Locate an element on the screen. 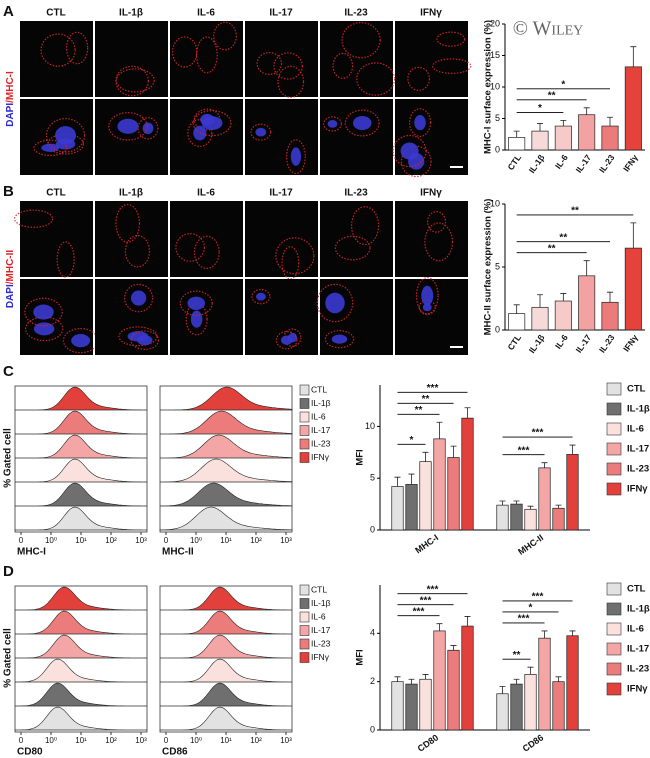  condition-label: IL-1β is located at coordinates (131, 13).